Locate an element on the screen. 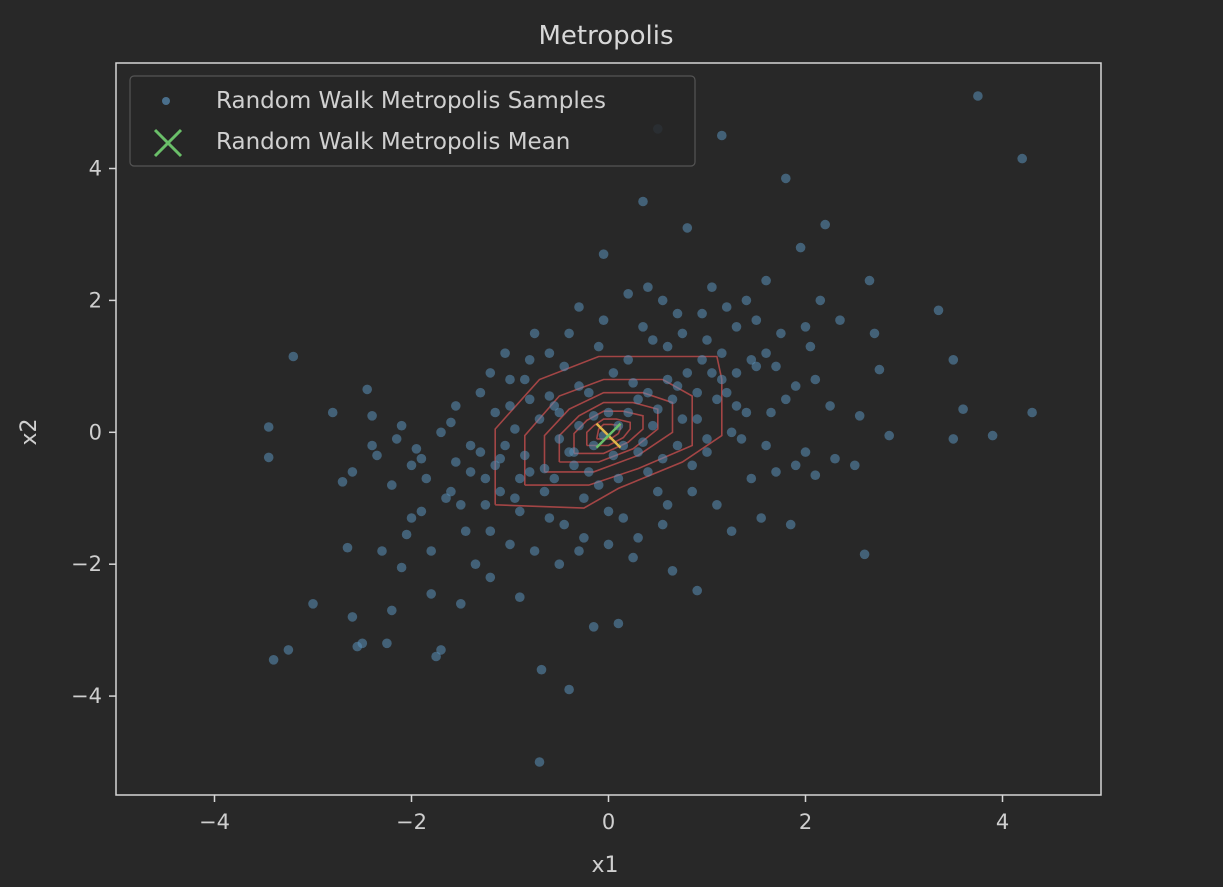 The image size is (1223, 887). x-tick-label: 0 is located at coordinates (608, 822).